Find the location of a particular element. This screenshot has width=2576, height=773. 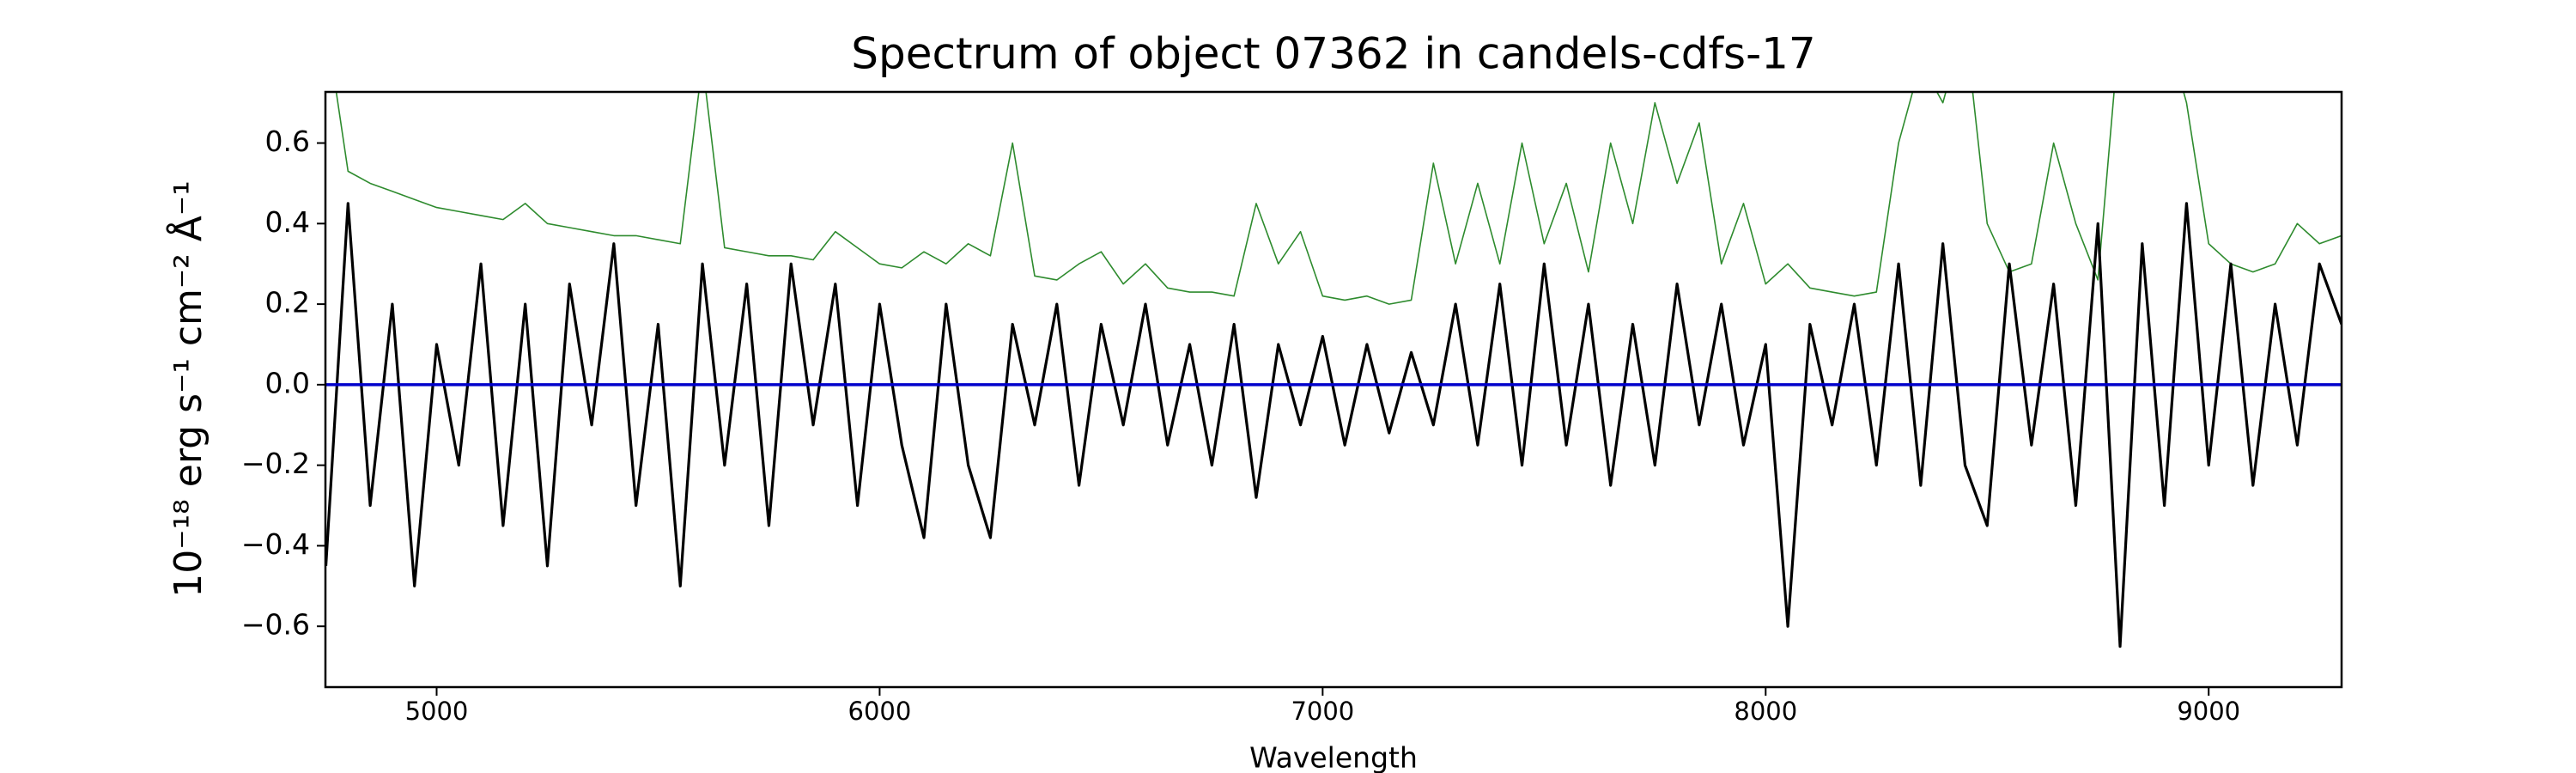

y-tick-label: 0.0 is located at coordinates (287, 382).